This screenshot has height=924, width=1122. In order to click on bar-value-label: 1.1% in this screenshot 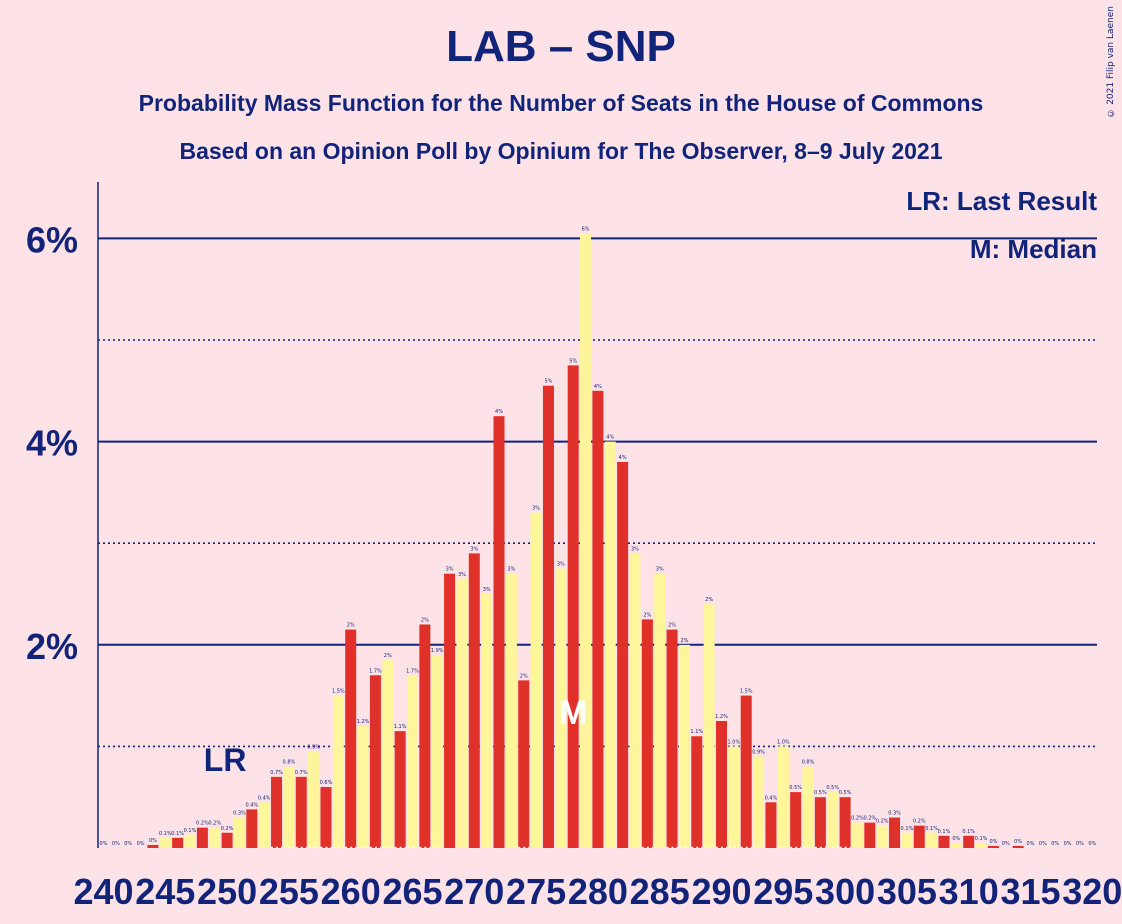, I will do `click(400, 727)`.